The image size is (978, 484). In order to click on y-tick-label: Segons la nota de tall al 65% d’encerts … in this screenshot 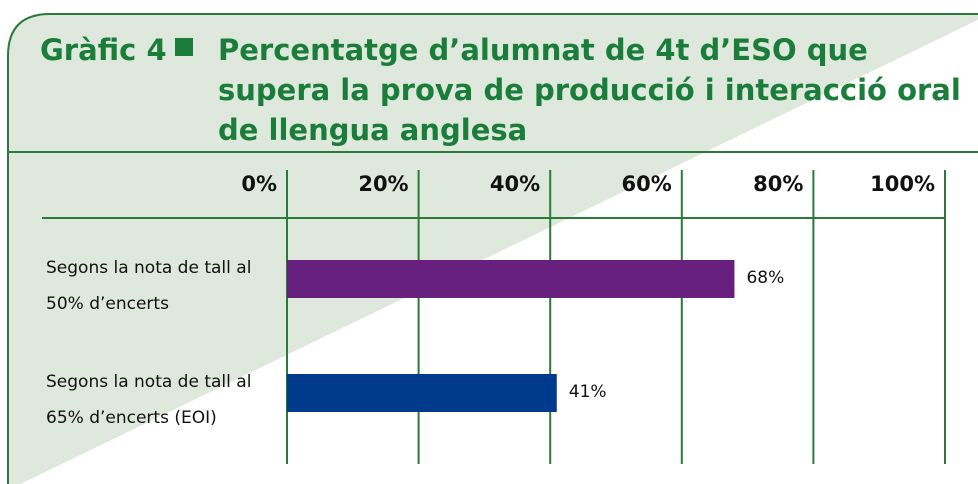, I will do `click(149, 400)`.